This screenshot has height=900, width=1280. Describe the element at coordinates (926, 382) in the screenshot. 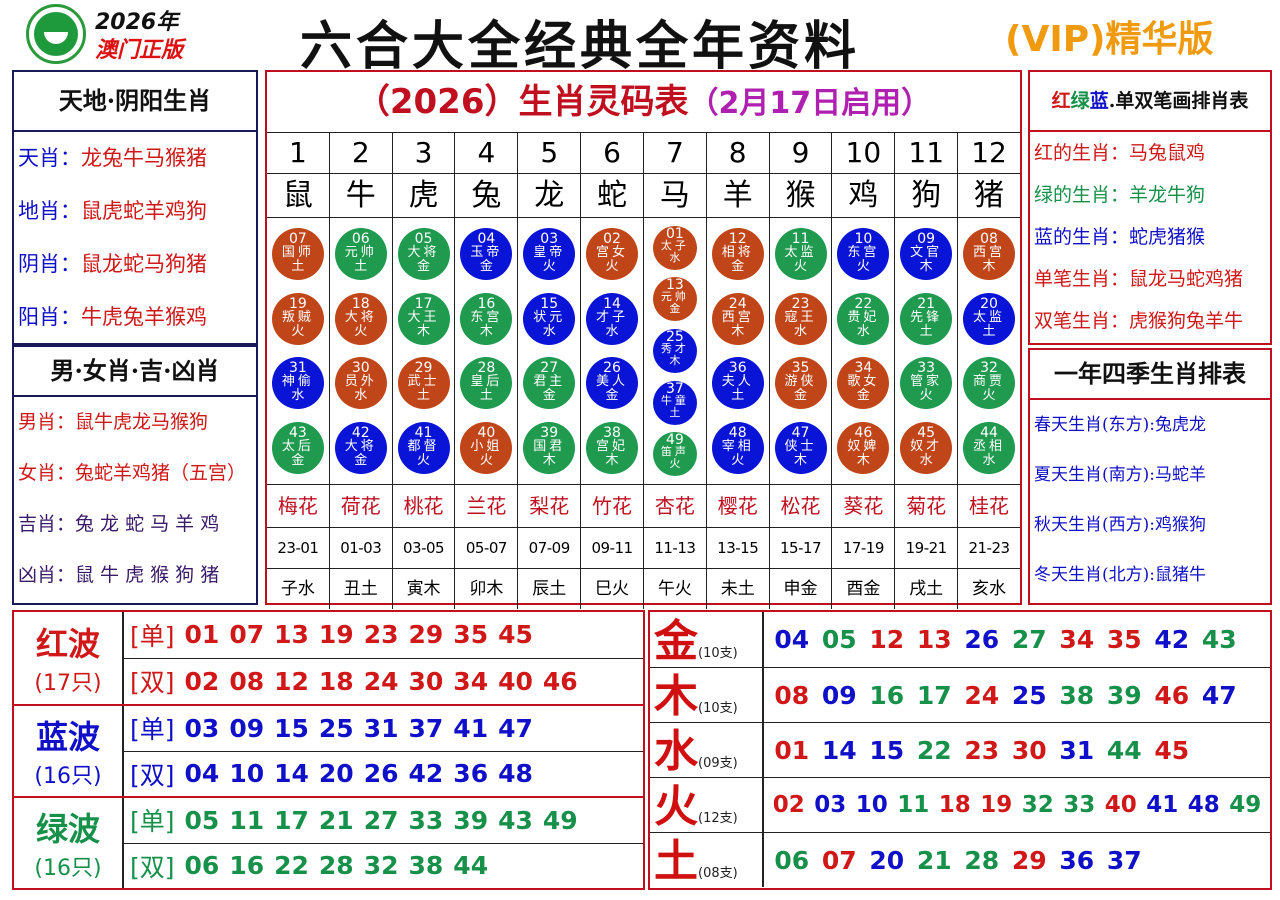

I see `ball-title: 管家` at that location.